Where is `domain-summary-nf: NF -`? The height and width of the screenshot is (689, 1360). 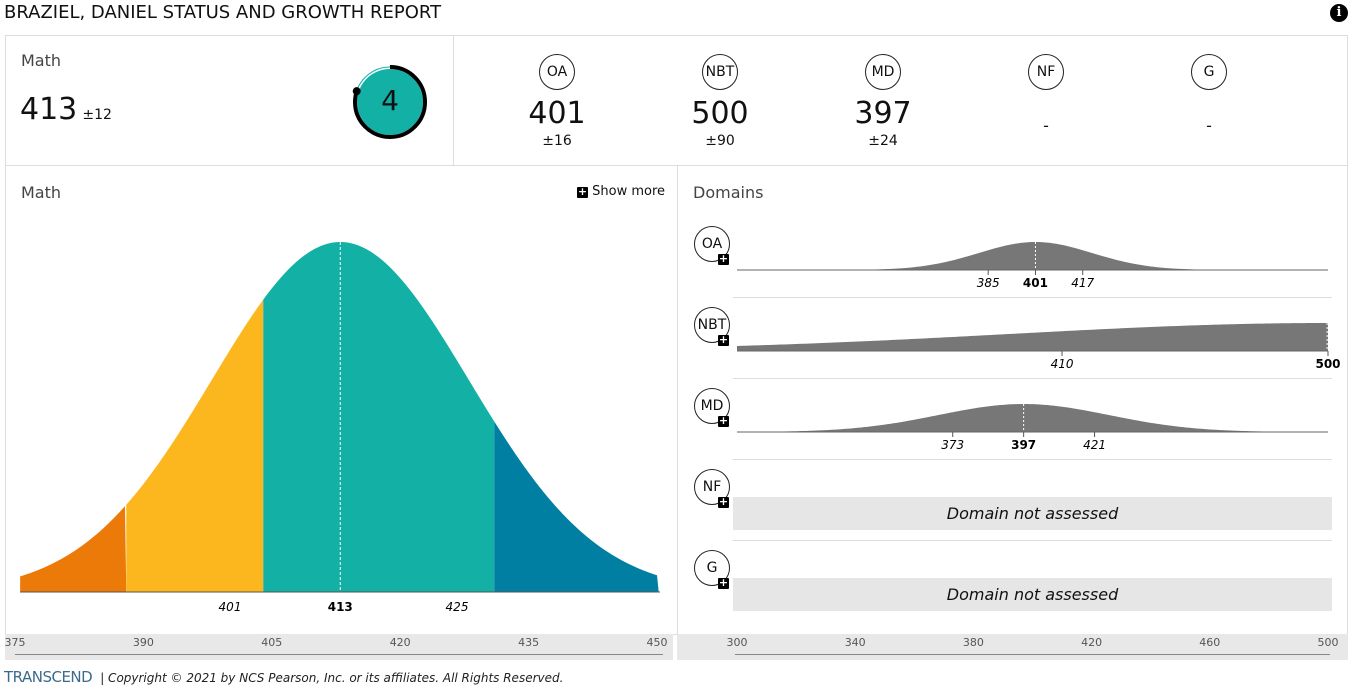
domain-summary-nf: NF - is located at coordinates (1046, 94).